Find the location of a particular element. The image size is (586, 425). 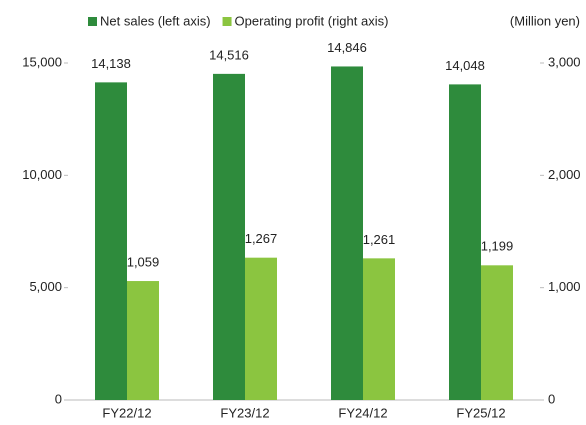

legend-label: Net sales (left axis) is located at coordinates (155, 20).